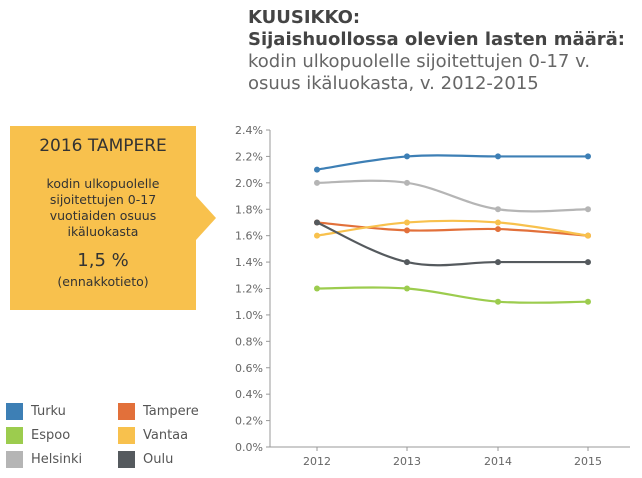 The height and width of the screenshot is (478, 642). What do you see at coordinates (57, 459) in the screenshot?
I see `legend-label-helsinki: Helsinki` at bounding box center [57, 459].